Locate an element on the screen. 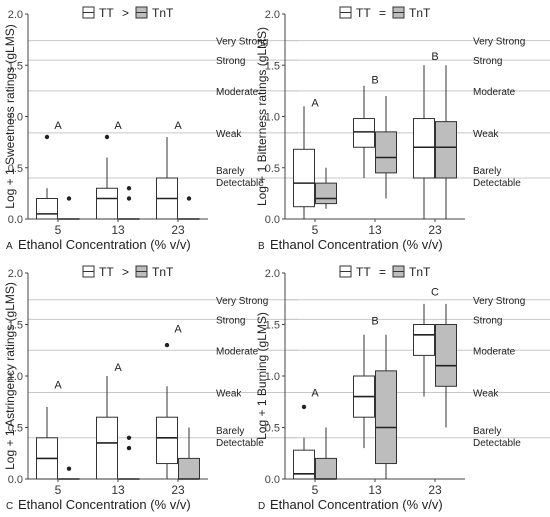 This screenshot has height=517, width=550. y-axis-title: Log + 1 Burning (gLMS) is located at coordinates (262, 376).